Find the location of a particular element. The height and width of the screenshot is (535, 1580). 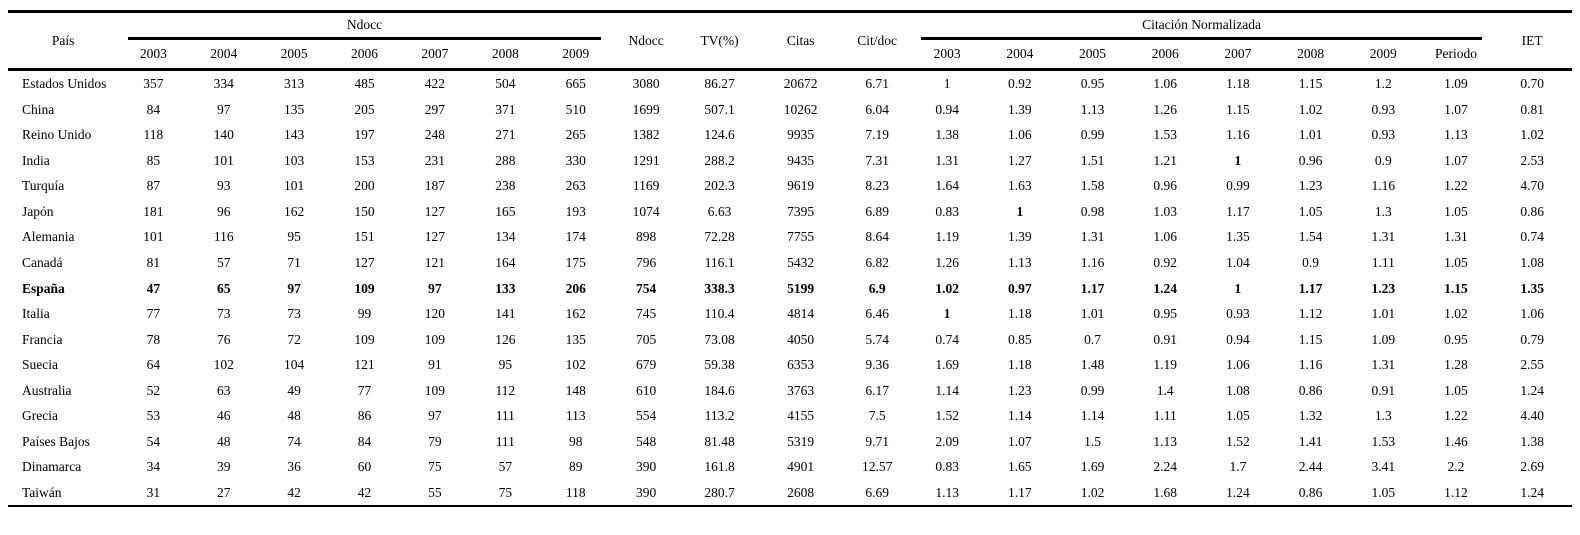

value-cell: 1.06 is located at coordinates (1532, 314).